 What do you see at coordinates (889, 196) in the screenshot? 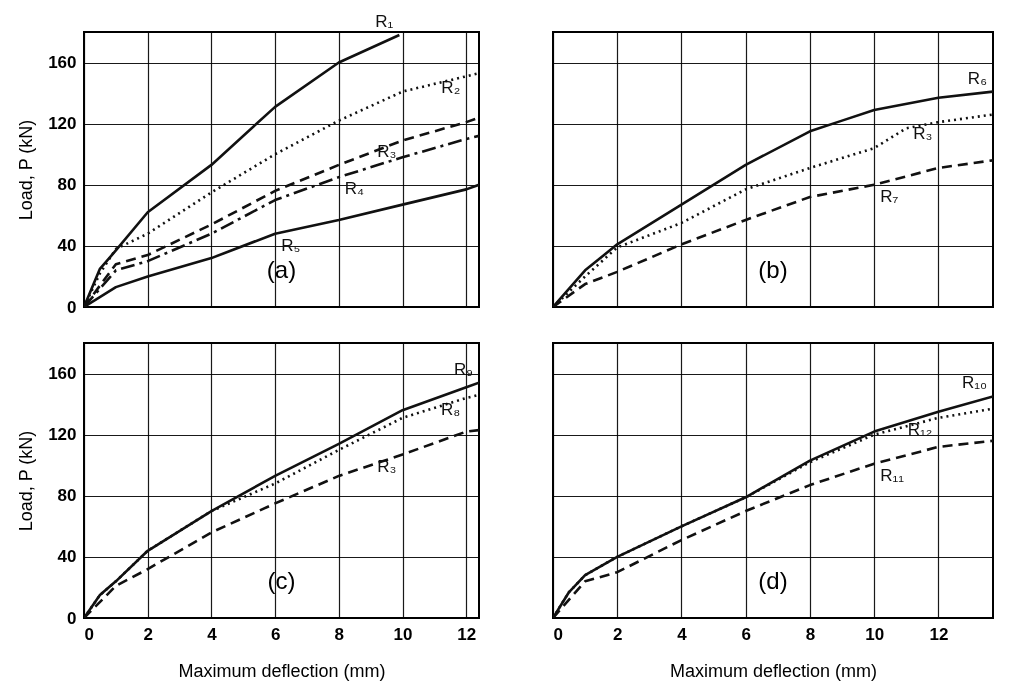
I see `series-label: R₇` at bounding box center [889, 196].